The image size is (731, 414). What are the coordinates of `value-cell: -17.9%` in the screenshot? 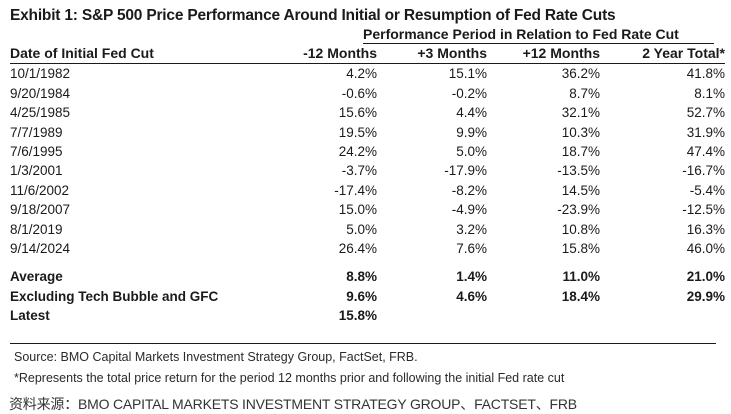 It's located at (465, 171).